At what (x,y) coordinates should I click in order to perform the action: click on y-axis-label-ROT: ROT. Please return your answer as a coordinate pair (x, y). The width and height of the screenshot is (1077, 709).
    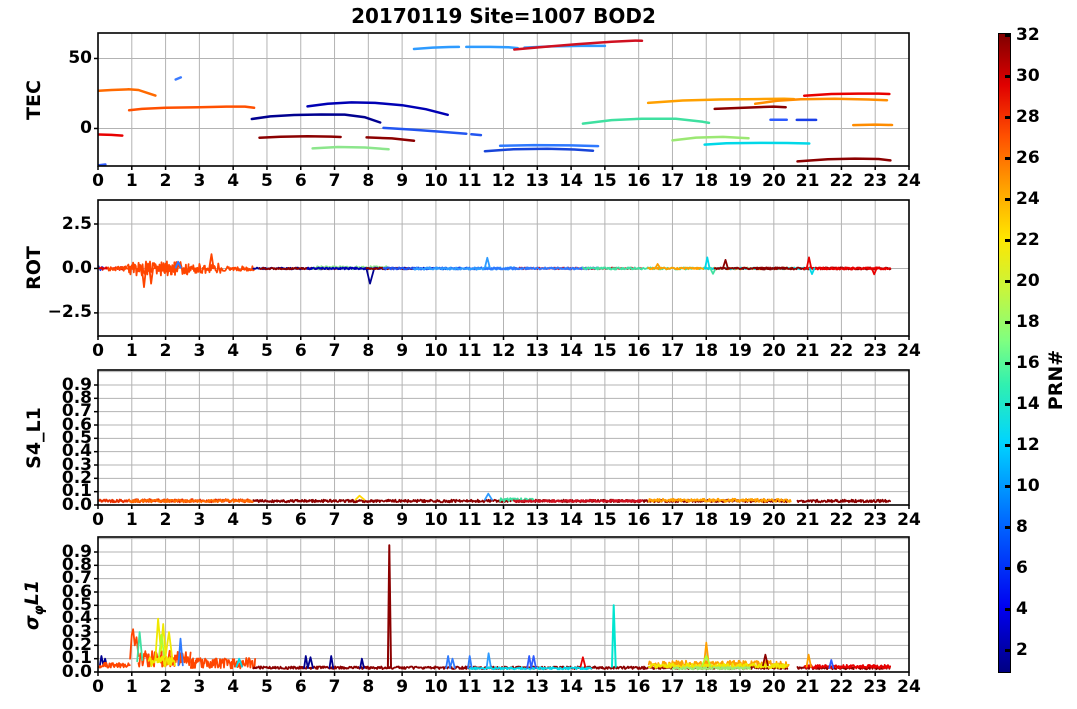
    Looking at the image, I should click on (34, 268).